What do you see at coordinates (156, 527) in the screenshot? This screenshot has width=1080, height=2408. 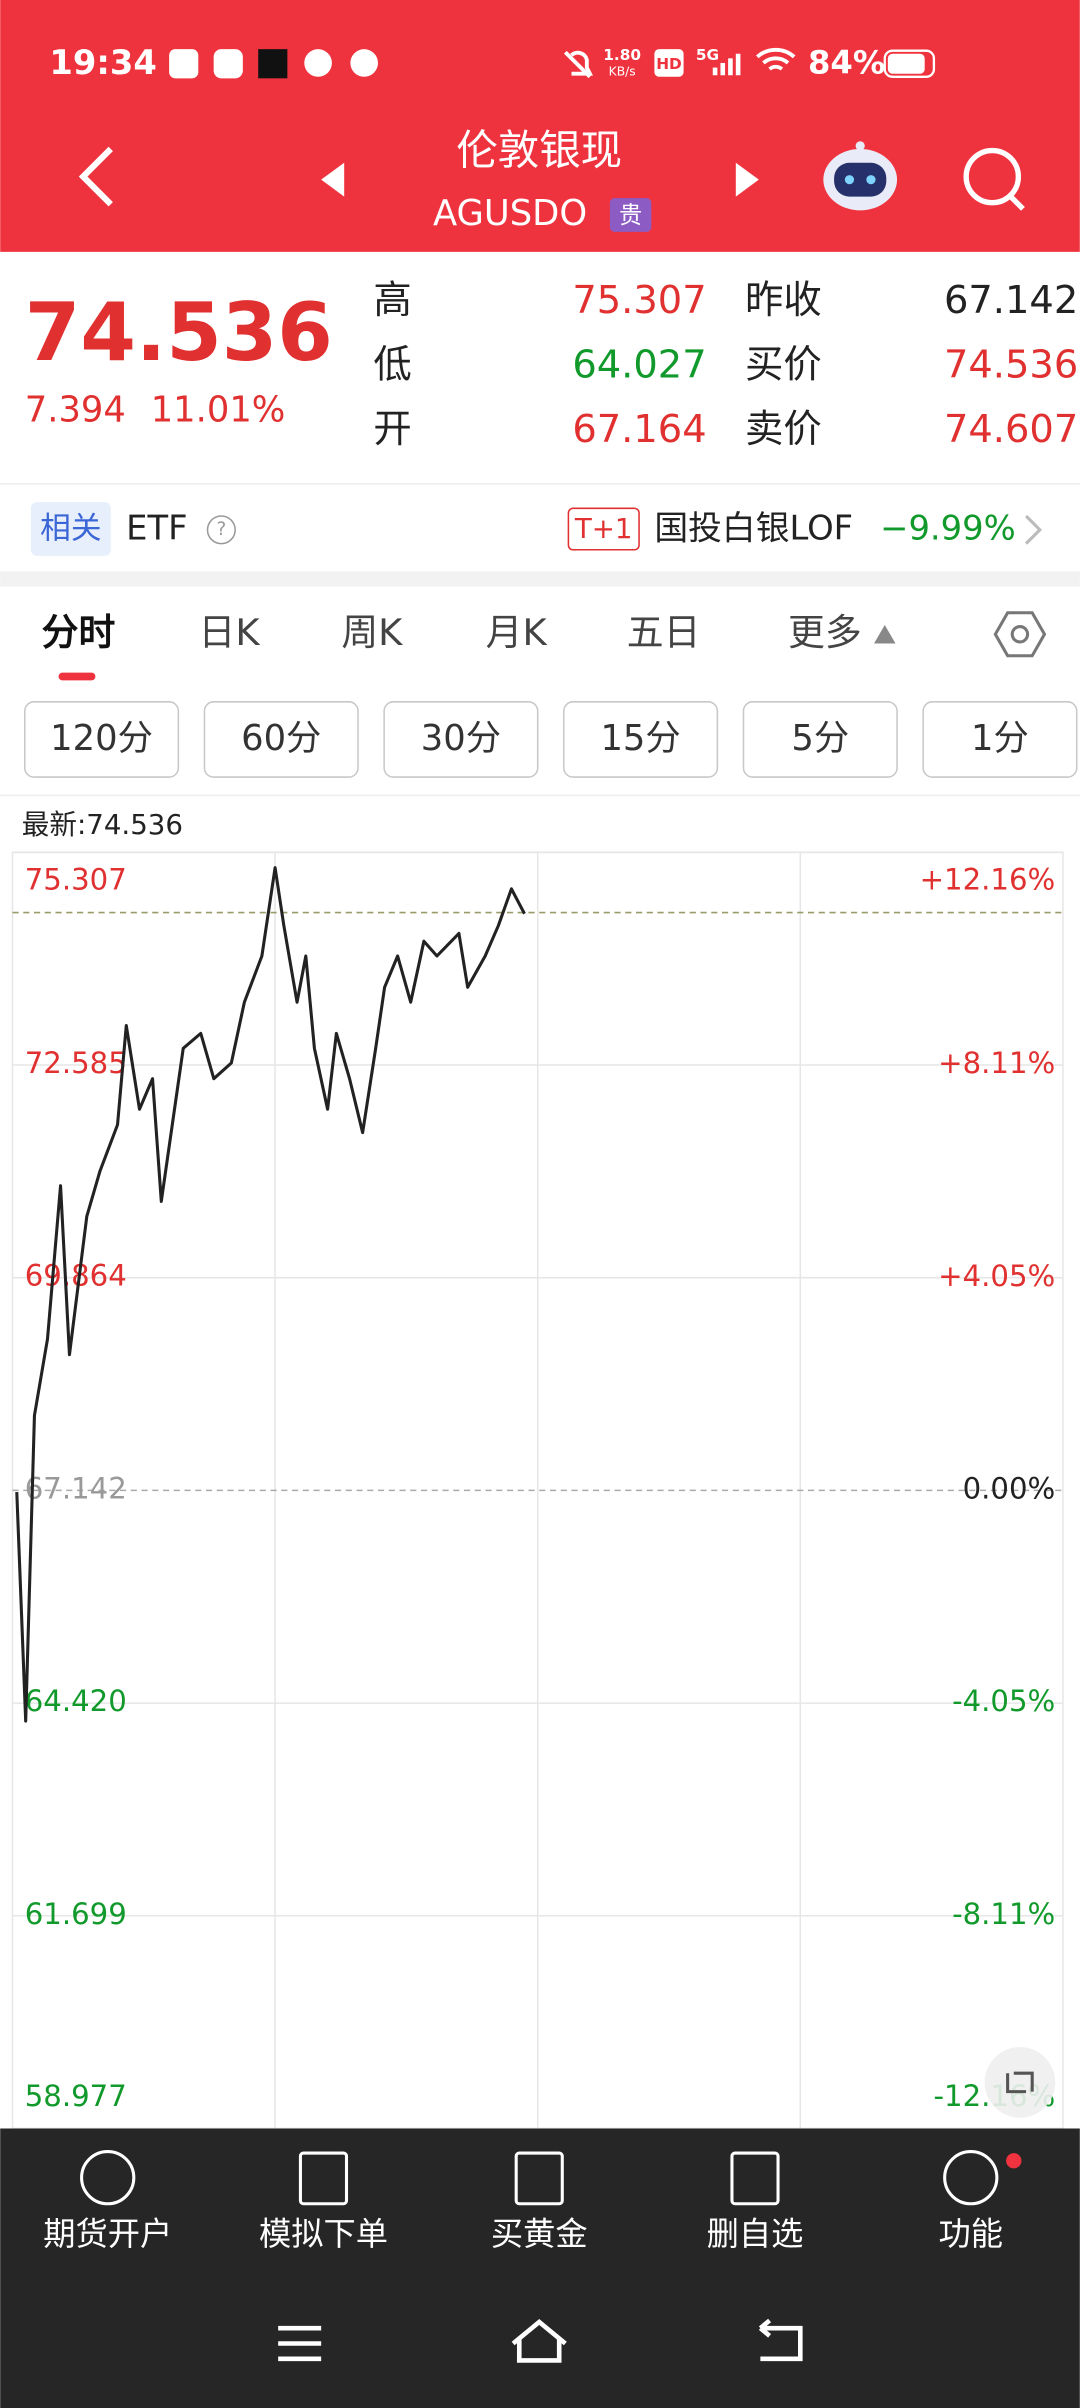 I see `related-name: ETF` at bounding box center [156, 527].